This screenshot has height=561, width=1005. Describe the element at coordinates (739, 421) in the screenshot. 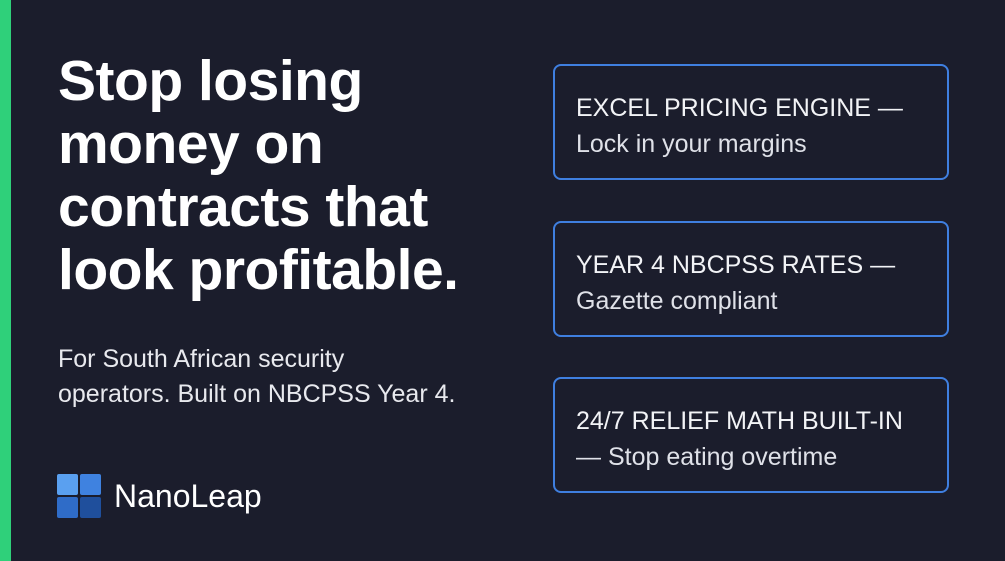

I see `card-title: 24/7 RELIEF MATH BUILT-IN` at that location.